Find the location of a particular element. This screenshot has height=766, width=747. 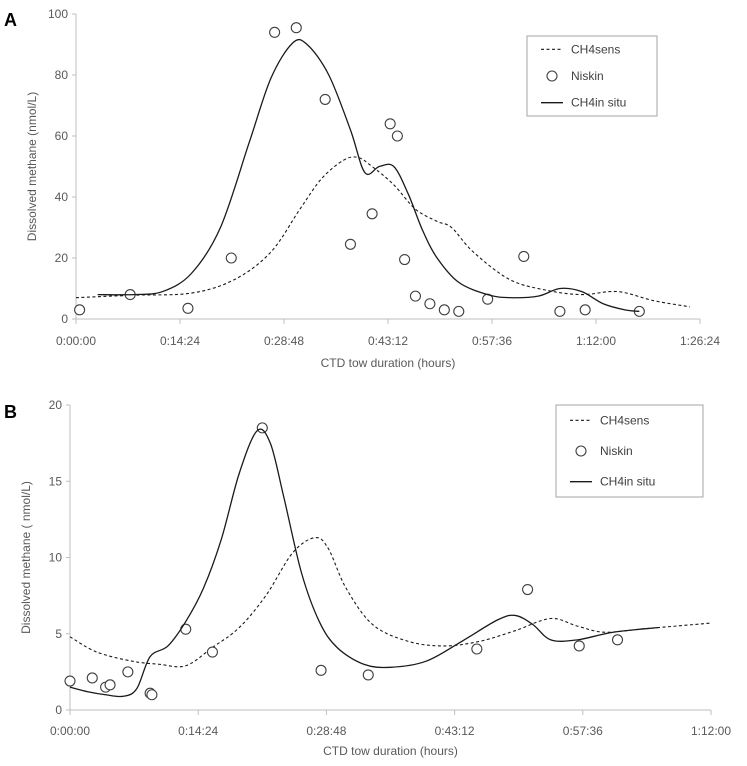

y-tick-label: 80 is located at coordinates (62, 75).